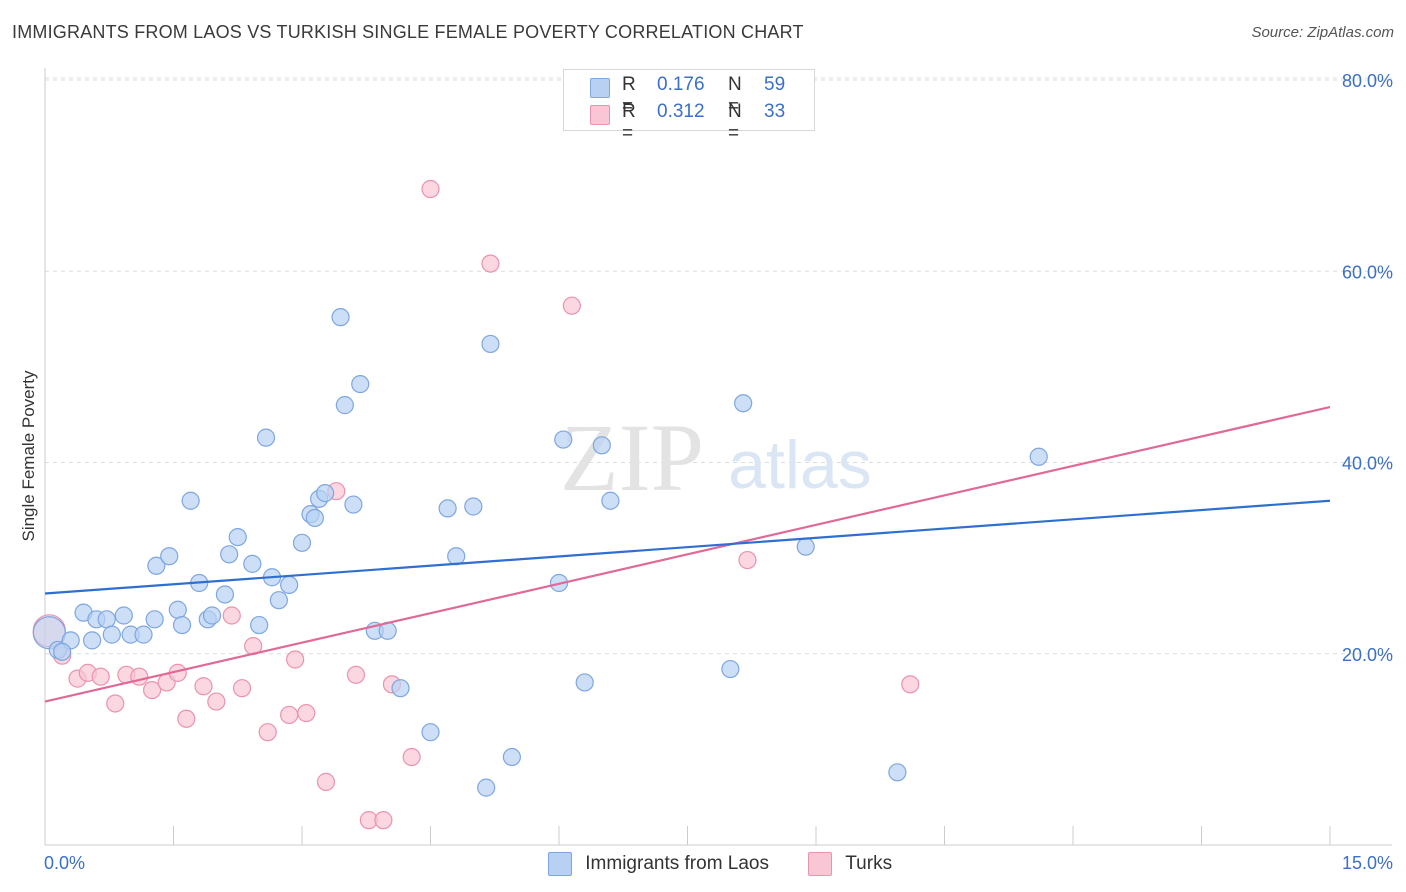 The width and height of the screenshot is (1406, 892). What do you see at coordinates (775, 111) in the screenshot?
I see `n-value-turks: 33` at bounding box center [775, 111].